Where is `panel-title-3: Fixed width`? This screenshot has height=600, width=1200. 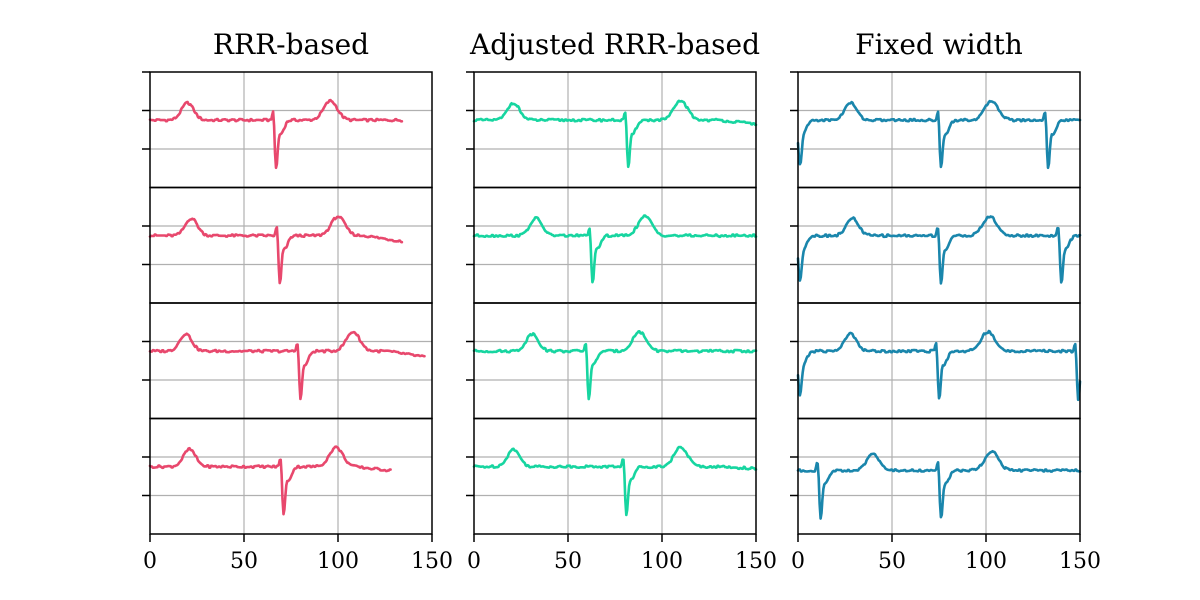
panel-title-3: Fixed width is located at coordinates (939, 44).